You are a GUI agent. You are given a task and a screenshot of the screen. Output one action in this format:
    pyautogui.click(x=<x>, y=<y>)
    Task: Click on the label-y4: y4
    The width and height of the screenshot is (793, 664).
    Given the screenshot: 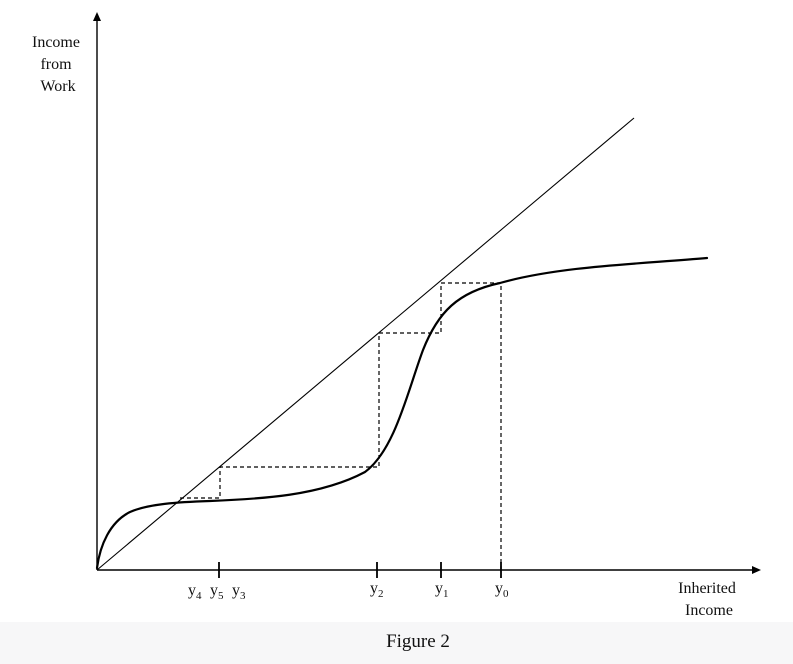 What is the action you would take?
    pyautogui.click(x=195, y=592)
    